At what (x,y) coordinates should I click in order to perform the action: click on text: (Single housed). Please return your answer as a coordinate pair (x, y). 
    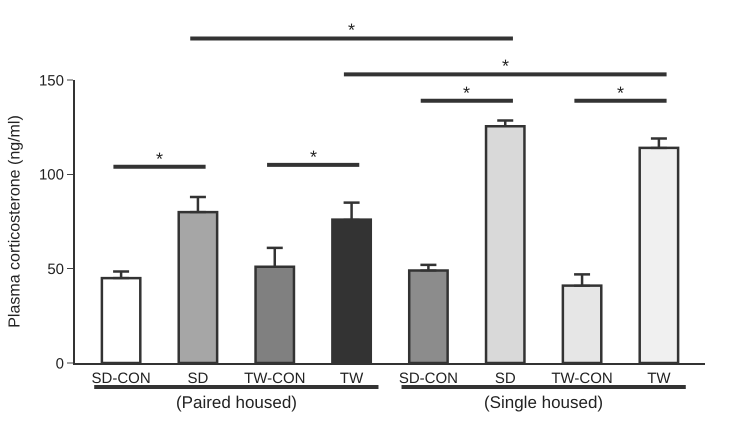
    Looking at the image, I should click on (544, 402).